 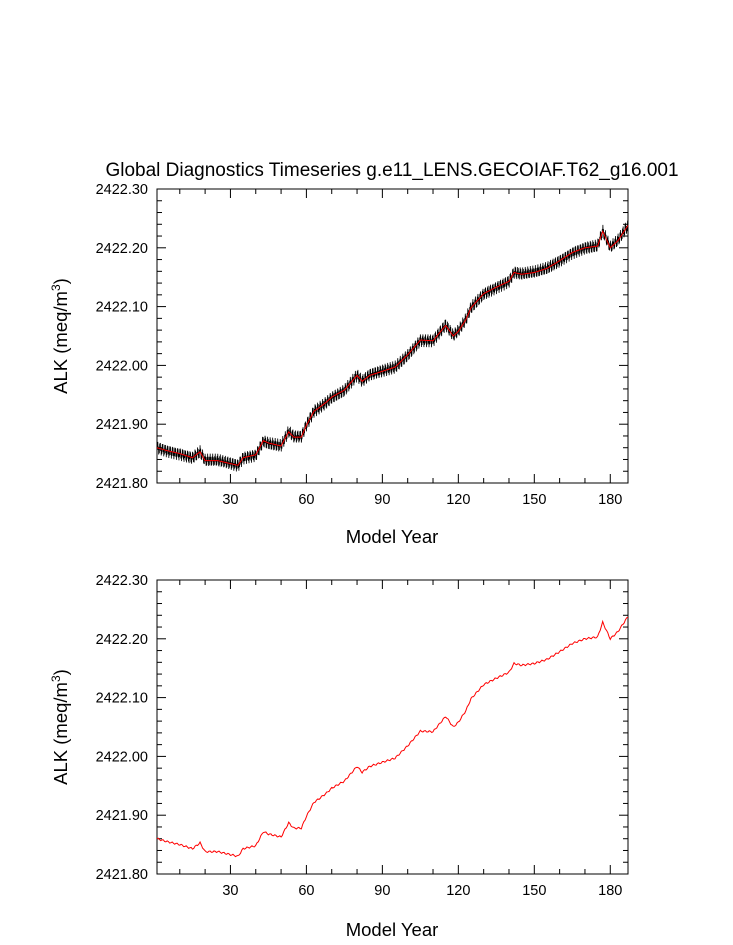 What do you see at coordinates (56, 678) in the screenshot?
I see `bottom-y-axis-label-superscript: 3` at bounding box center [56, 678].